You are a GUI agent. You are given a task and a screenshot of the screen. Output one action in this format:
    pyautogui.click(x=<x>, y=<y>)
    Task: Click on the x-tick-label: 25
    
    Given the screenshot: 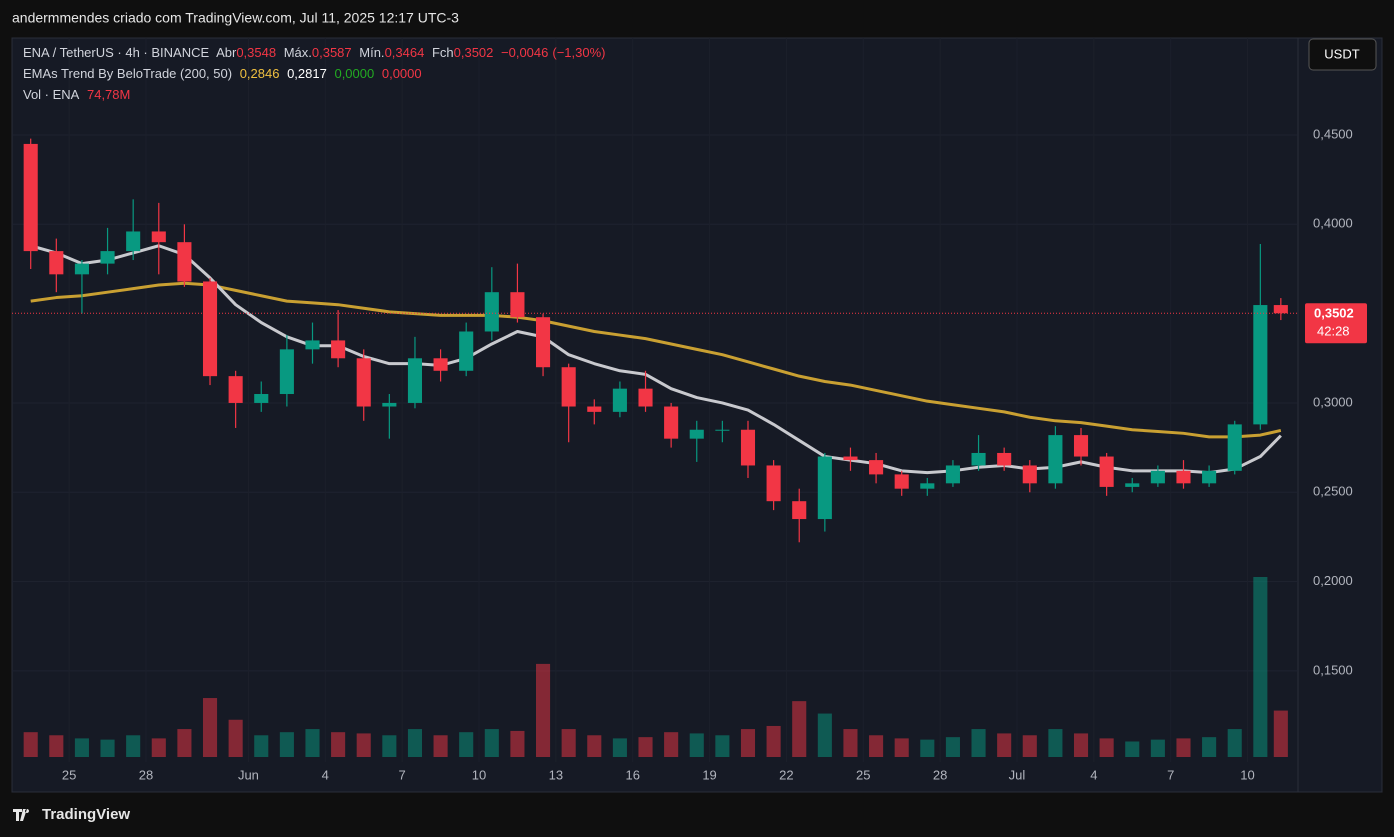 What is the action you would take?
    pyautogui.click(x=863, y=774)
    